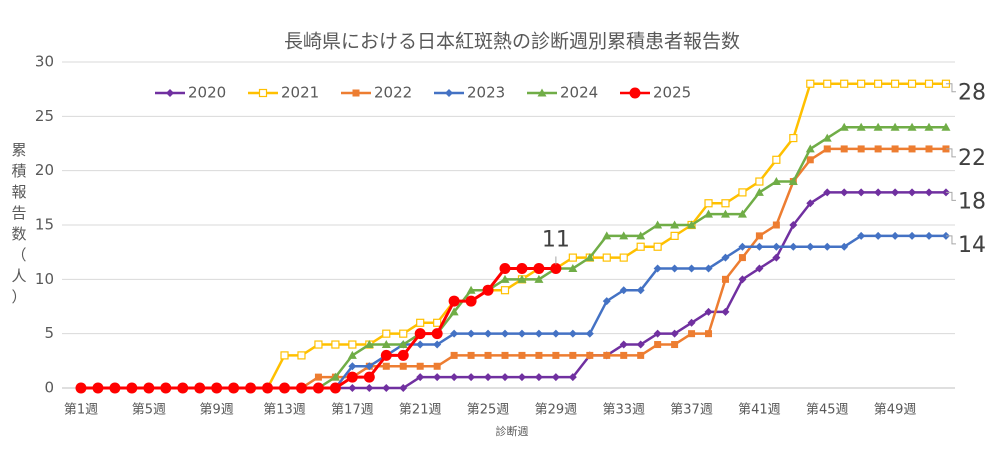 The width and height of the screenshot is (990, 454). I want to click on y-tick-label: 25, so click(44, 116).